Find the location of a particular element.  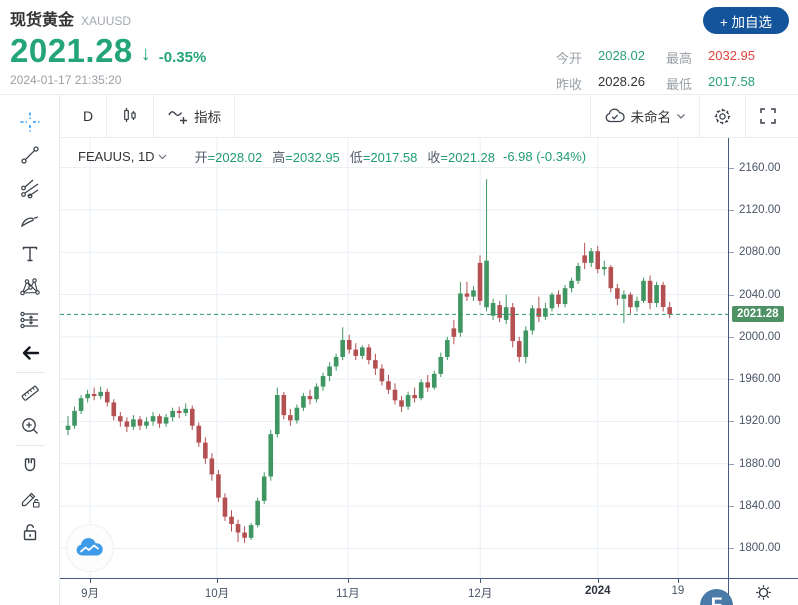

crosshair-tool is located at coordinates (30, 121).